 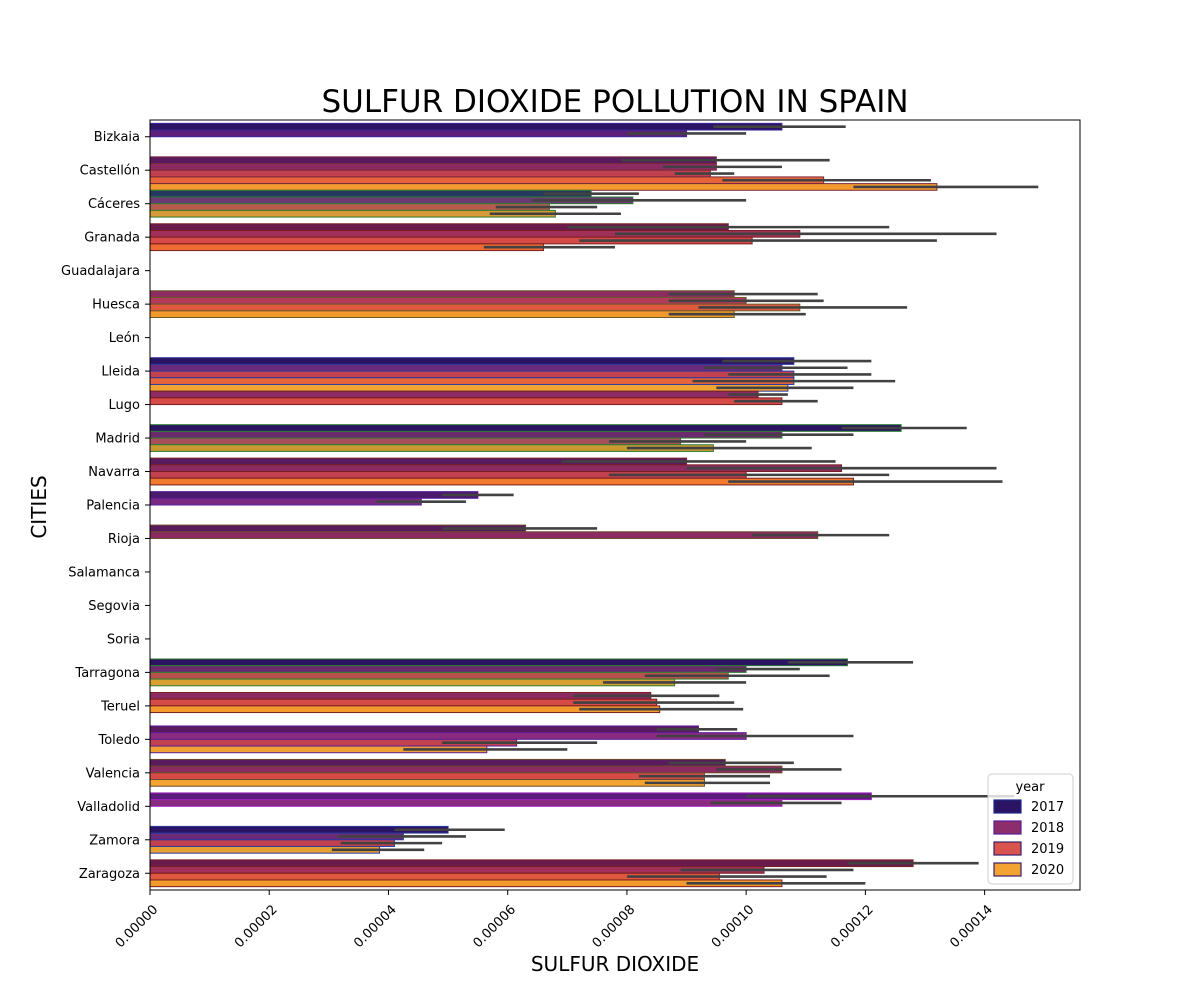 What do you see at coordinates (125, 405) in the screenshot?
I see `y-tick-label: Lugo` at bounding box center [125, 405].